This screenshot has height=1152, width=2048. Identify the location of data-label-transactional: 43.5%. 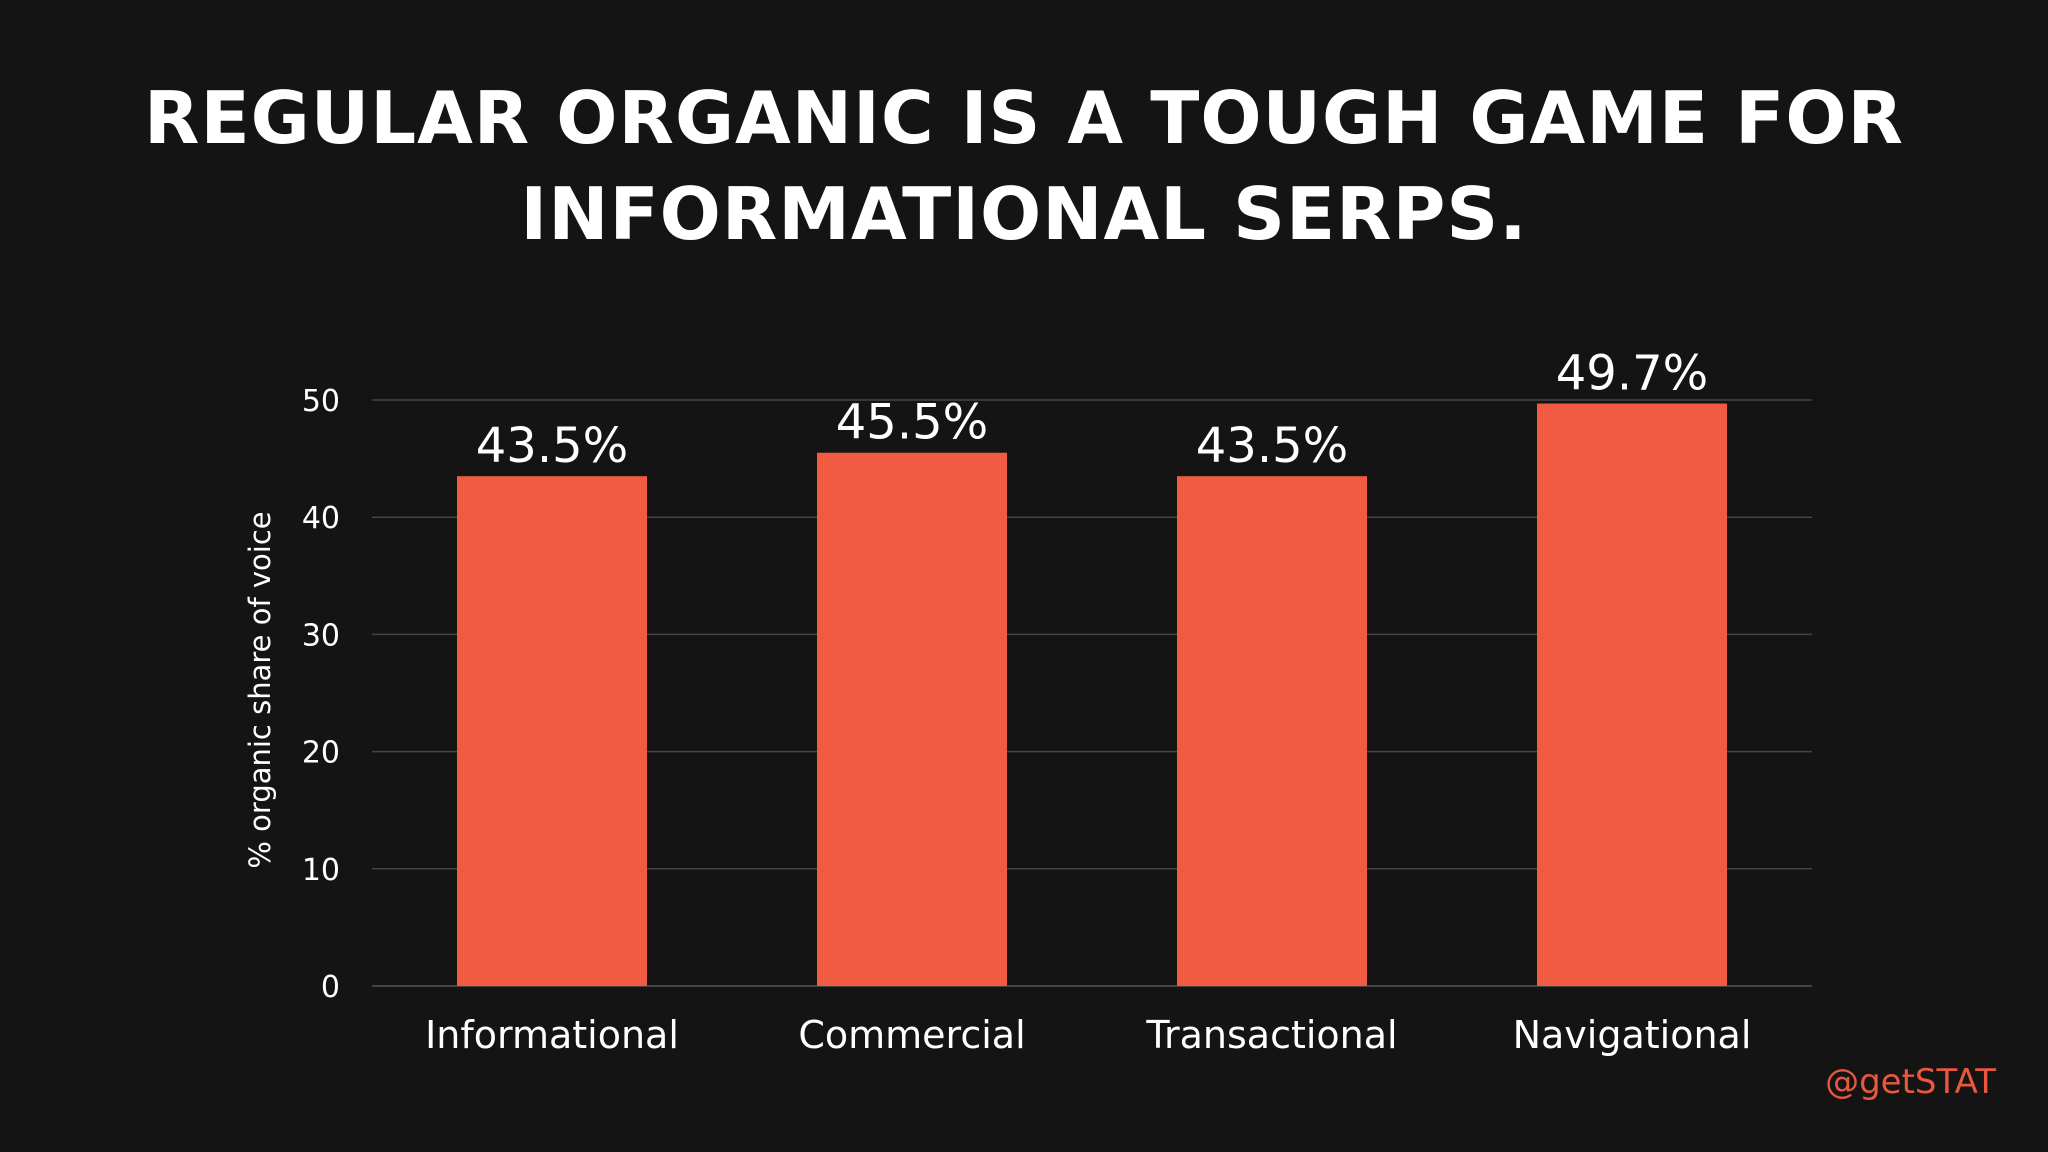
(1272, 446).